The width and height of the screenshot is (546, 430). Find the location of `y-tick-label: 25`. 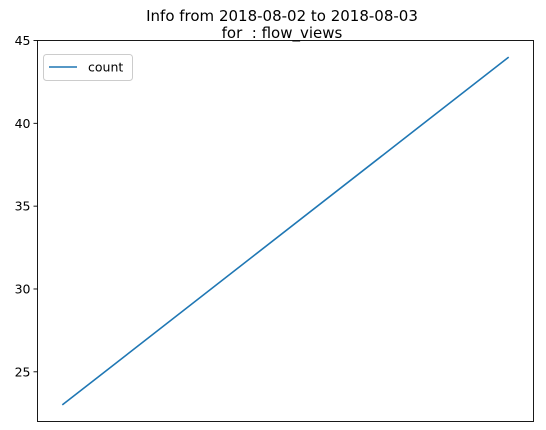

y-tick-label: 25 is located at coordinates (23, 371).